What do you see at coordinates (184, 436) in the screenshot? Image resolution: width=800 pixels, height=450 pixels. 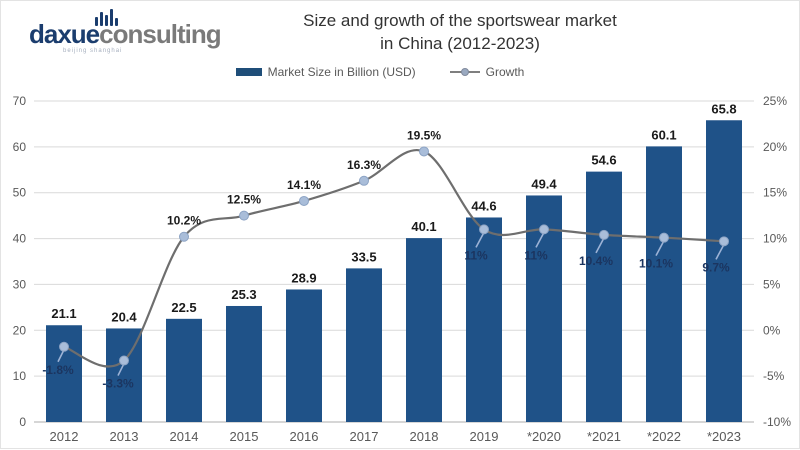 I see `x-axis-label-2014: 2014` at bounding box center [184, 436].